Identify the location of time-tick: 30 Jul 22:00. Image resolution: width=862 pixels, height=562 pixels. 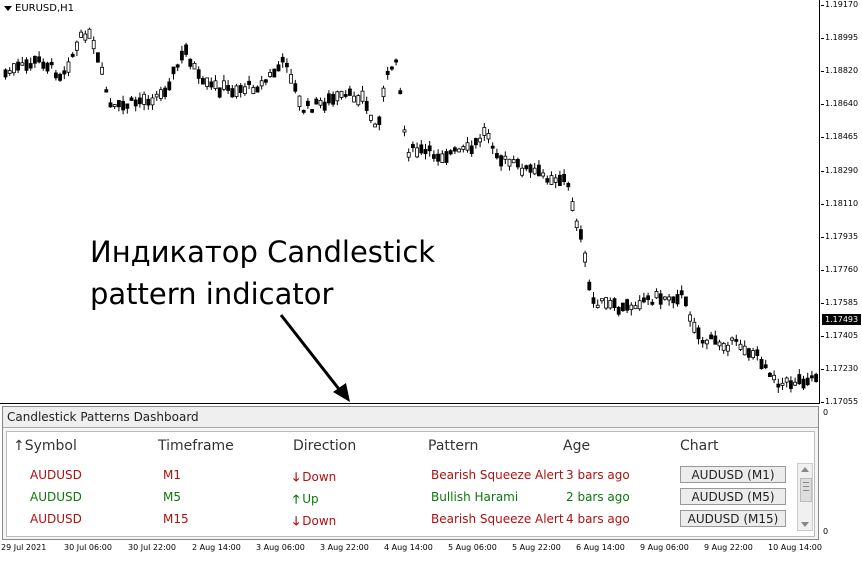
(152, 547).